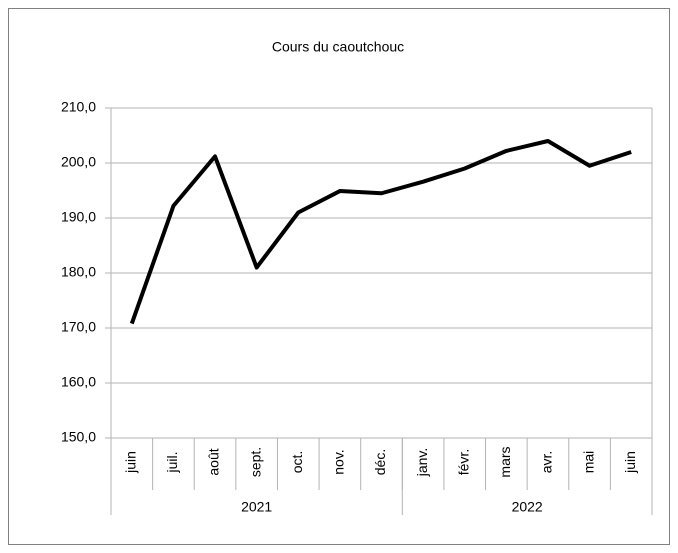 The width and height of the screenshot is (678, 553). What do you see at coordinates (588, 462) in the screenshot?
I see `x-tick-label: mai` at bounding box center [588, 462].